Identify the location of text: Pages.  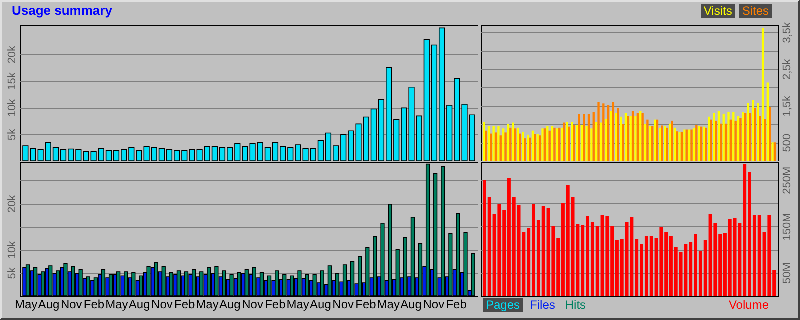
(503, 305).